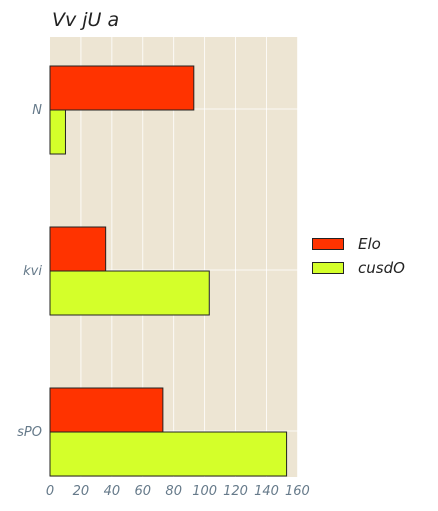  What do you see at coordinates (369, 244) in the screenshot?
I see `legend-label-series-1: Elo` at bounding box center [369, 244].